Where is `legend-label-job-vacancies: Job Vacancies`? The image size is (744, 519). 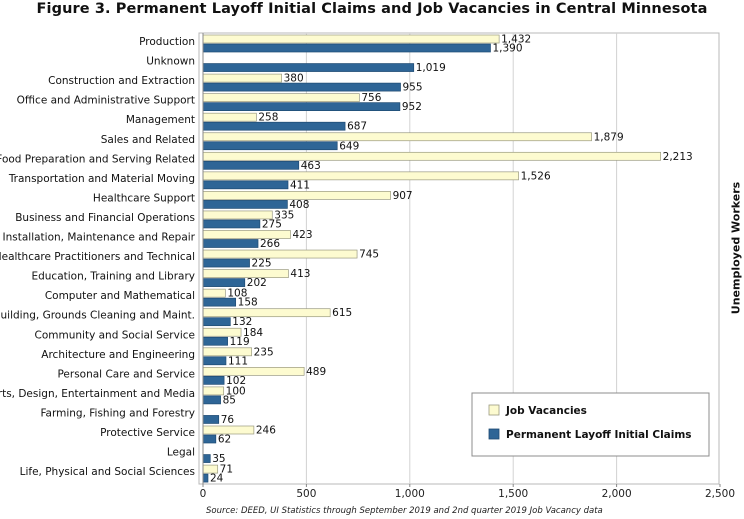
legend-label-job-vacancies: Job Vacancies is located at coordinates (546, 411).